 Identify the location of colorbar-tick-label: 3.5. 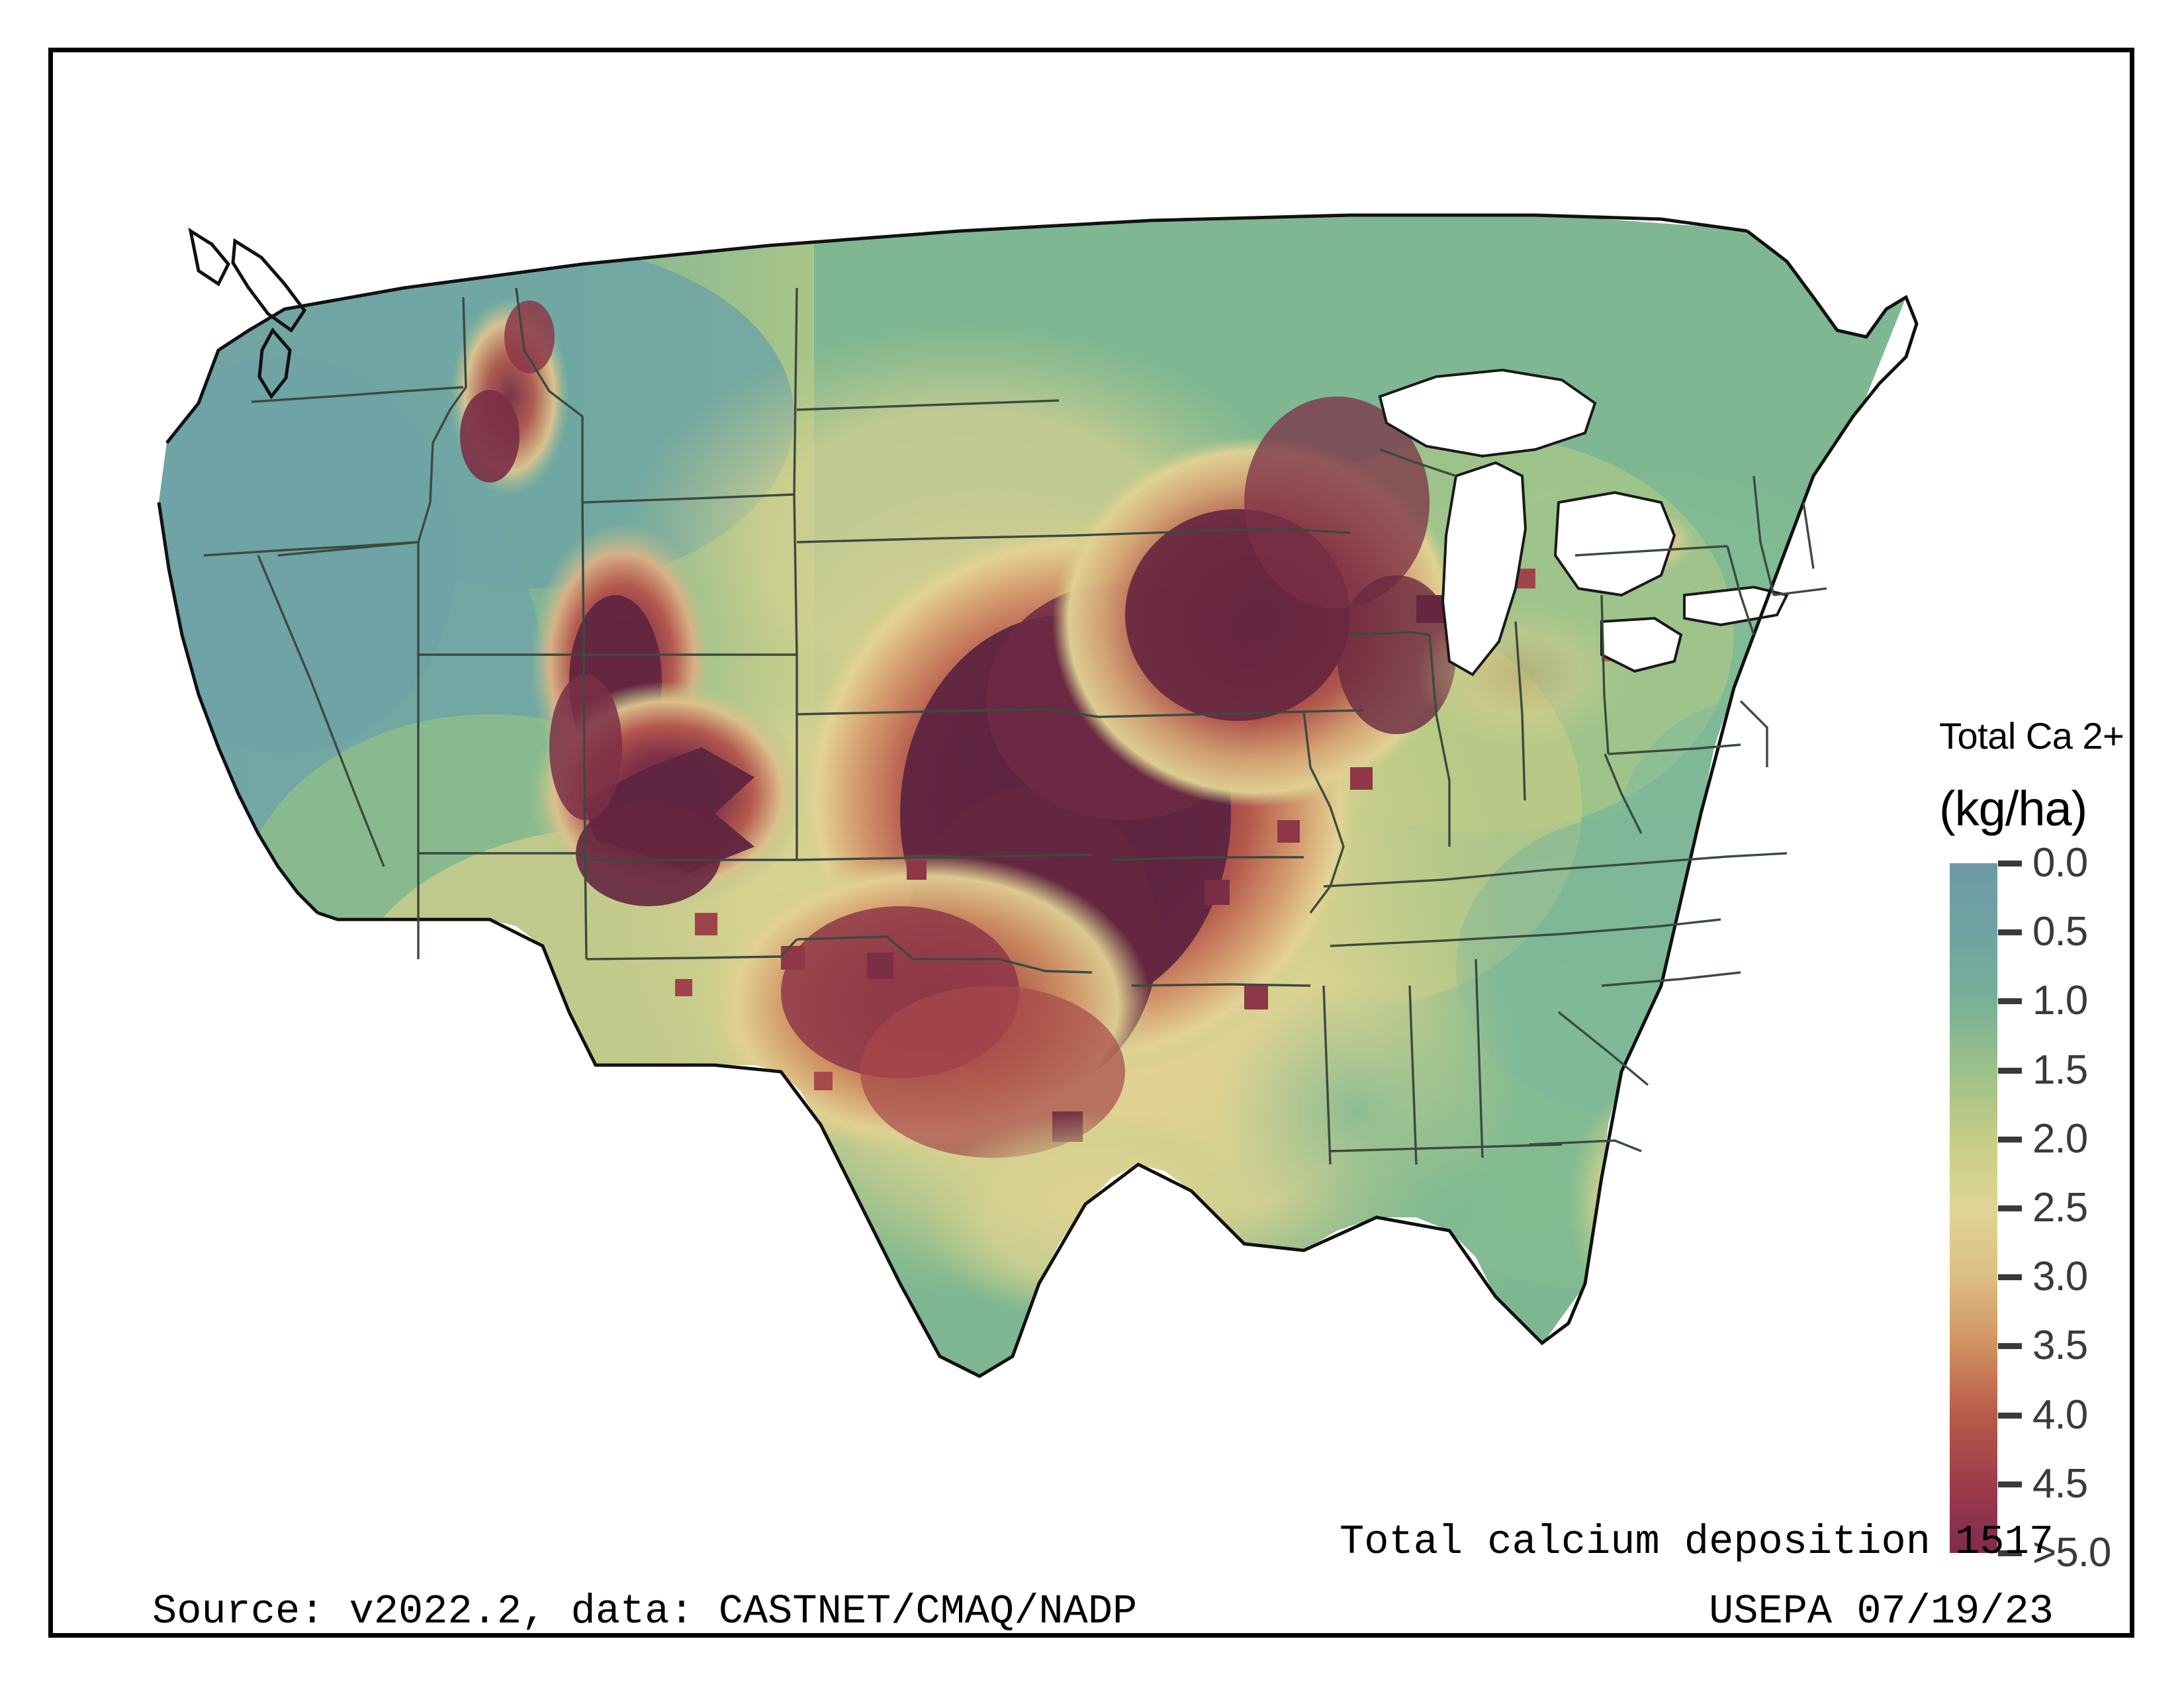
(2060, 1346).